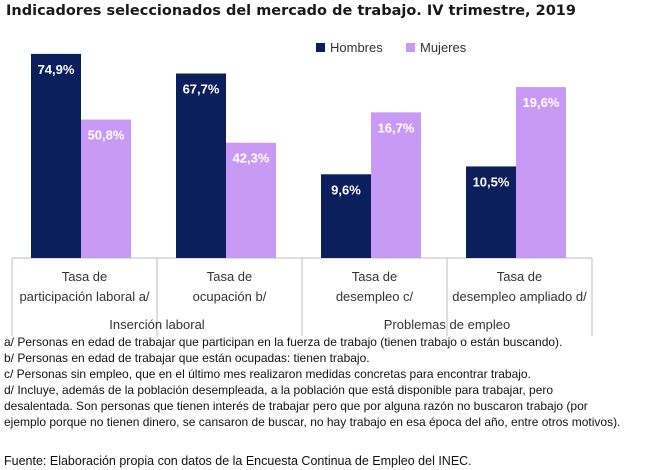  What do you see at coordinates (56, 69) in the screenshot?
I see `data-label-hombres-1: 74,9%` at bounding box center [56, 69].